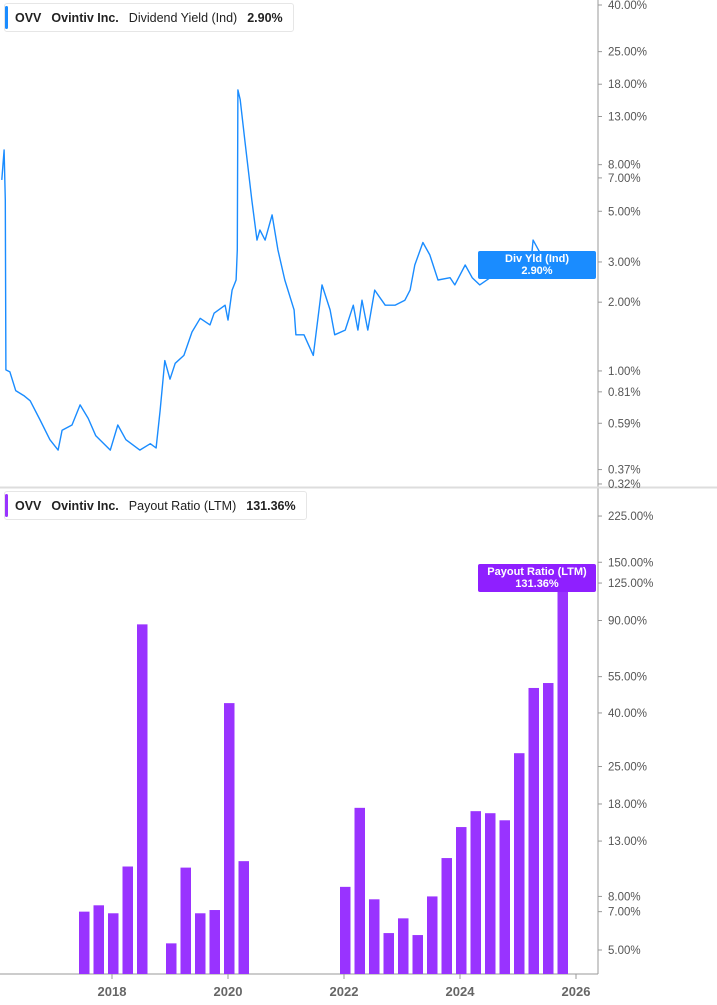 The width and height of the screenshot is (717, 1005). I want to click on tag-value: 131.36%, so click(537, 584).